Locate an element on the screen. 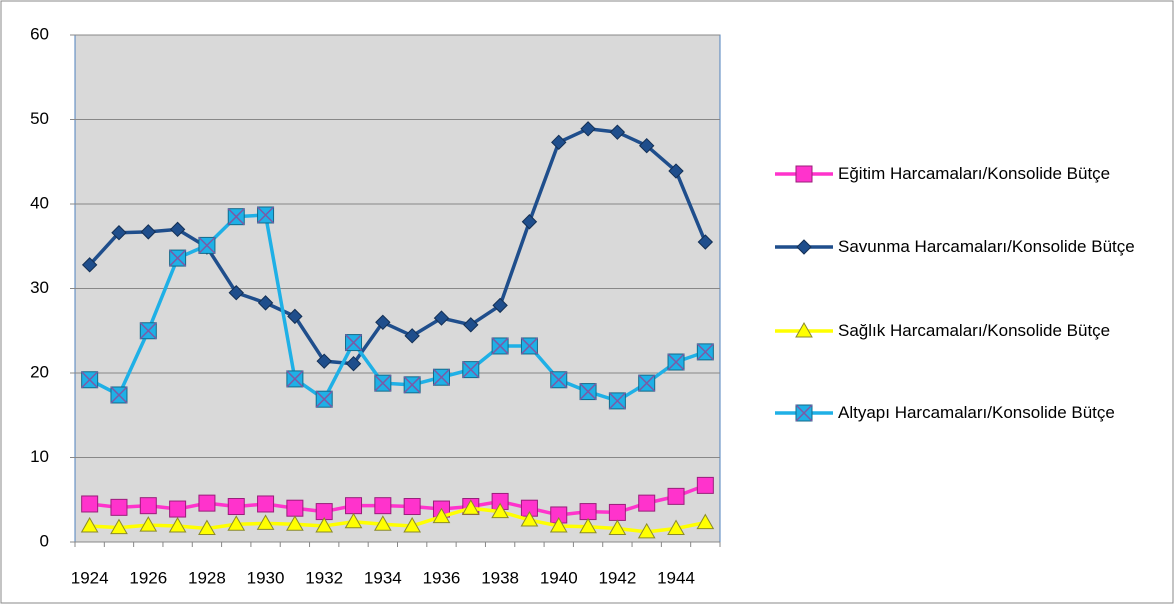 The height and width of the screenshot is (606, 1176). legend-label: Savunma Harcamaları/Konsolide Bütçe is located at coordinates (986, 246).